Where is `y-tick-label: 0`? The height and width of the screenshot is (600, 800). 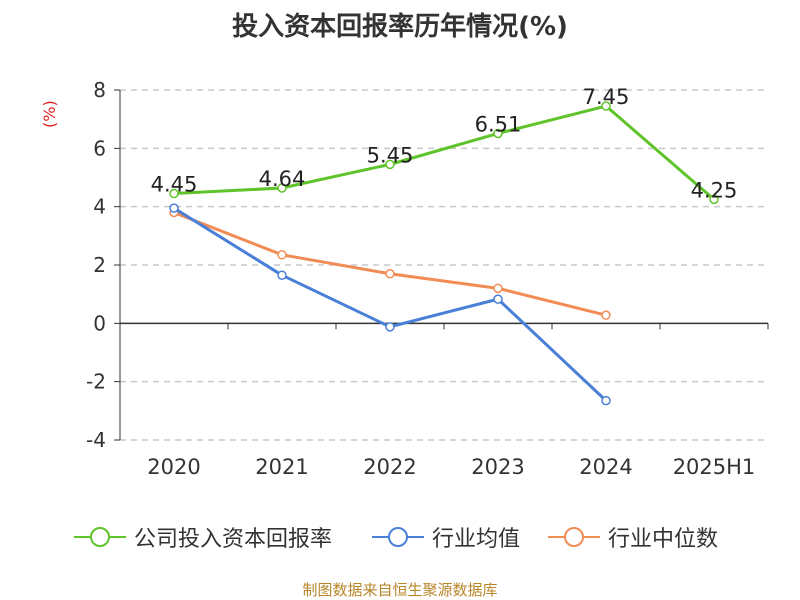
y-tick-label: 0 is located at coordinates (99, 323).